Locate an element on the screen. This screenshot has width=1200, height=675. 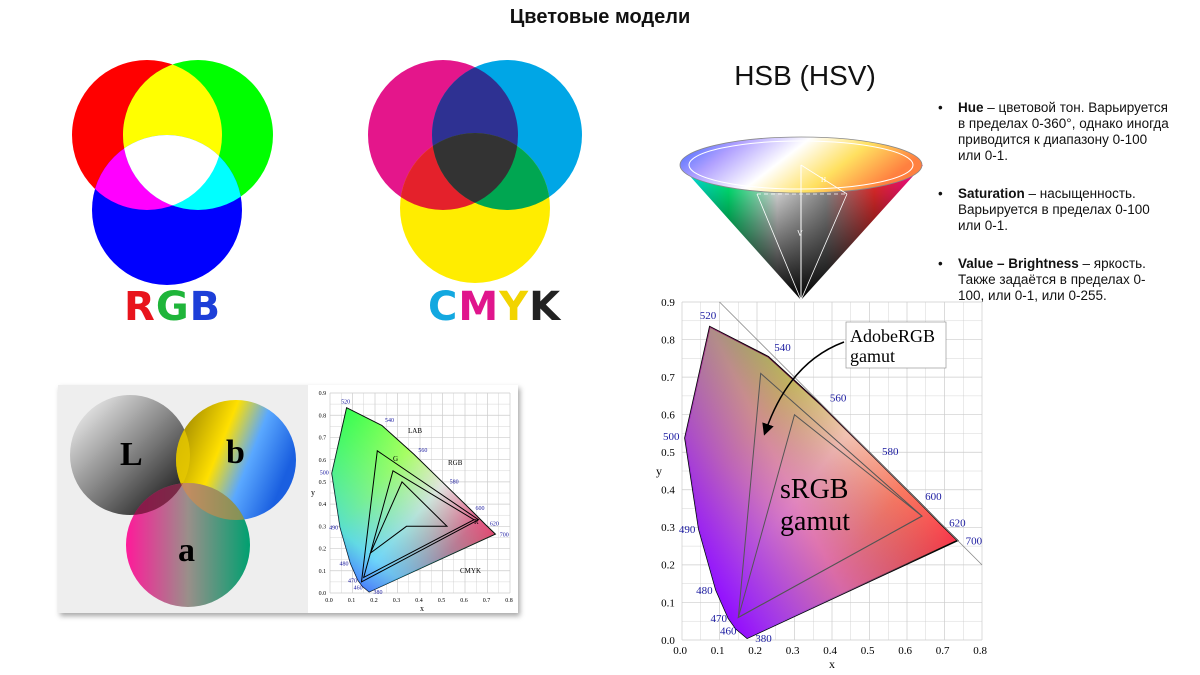
hsv-cone-h-label: H is located at coordinates (823, 180).